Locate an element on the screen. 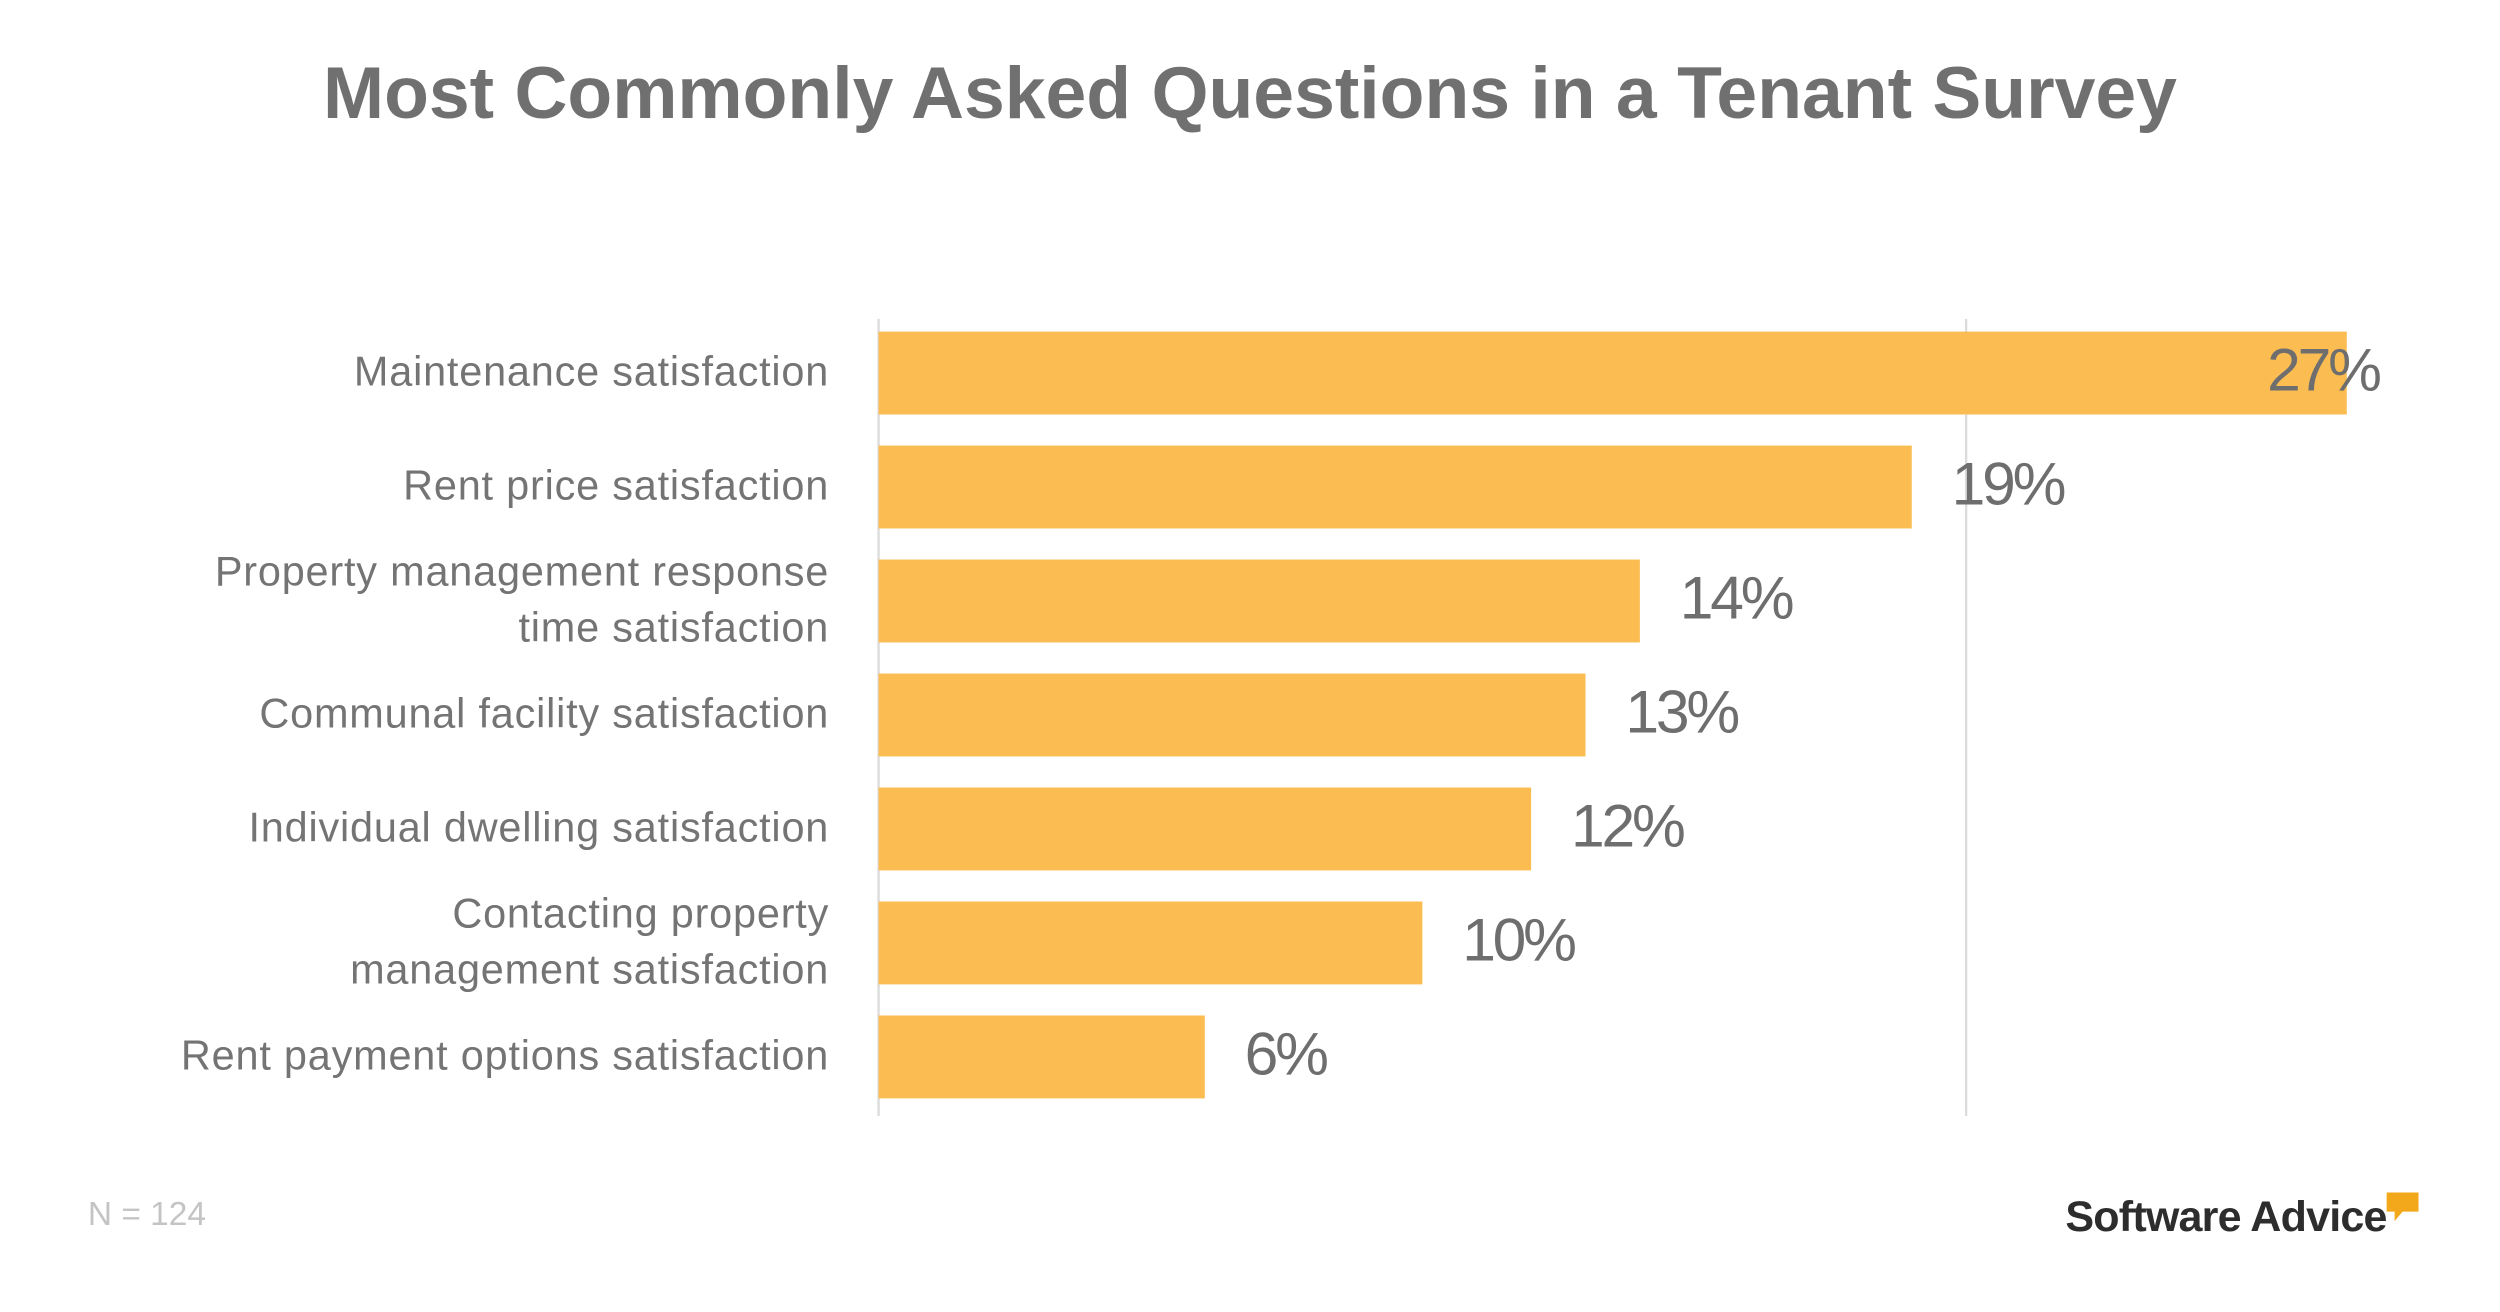  y-tick-label: Maintenance satisfaction is located at coordinates (591, 371).